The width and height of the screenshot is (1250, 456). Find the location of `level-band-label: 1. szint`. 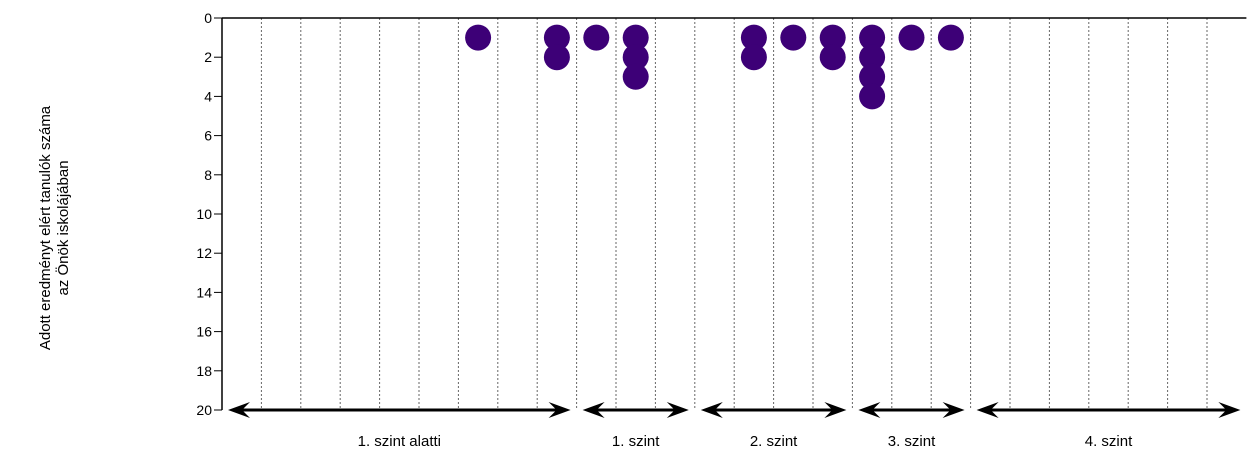

level-band-label: 1. szint is located at coordinates (636, 441).